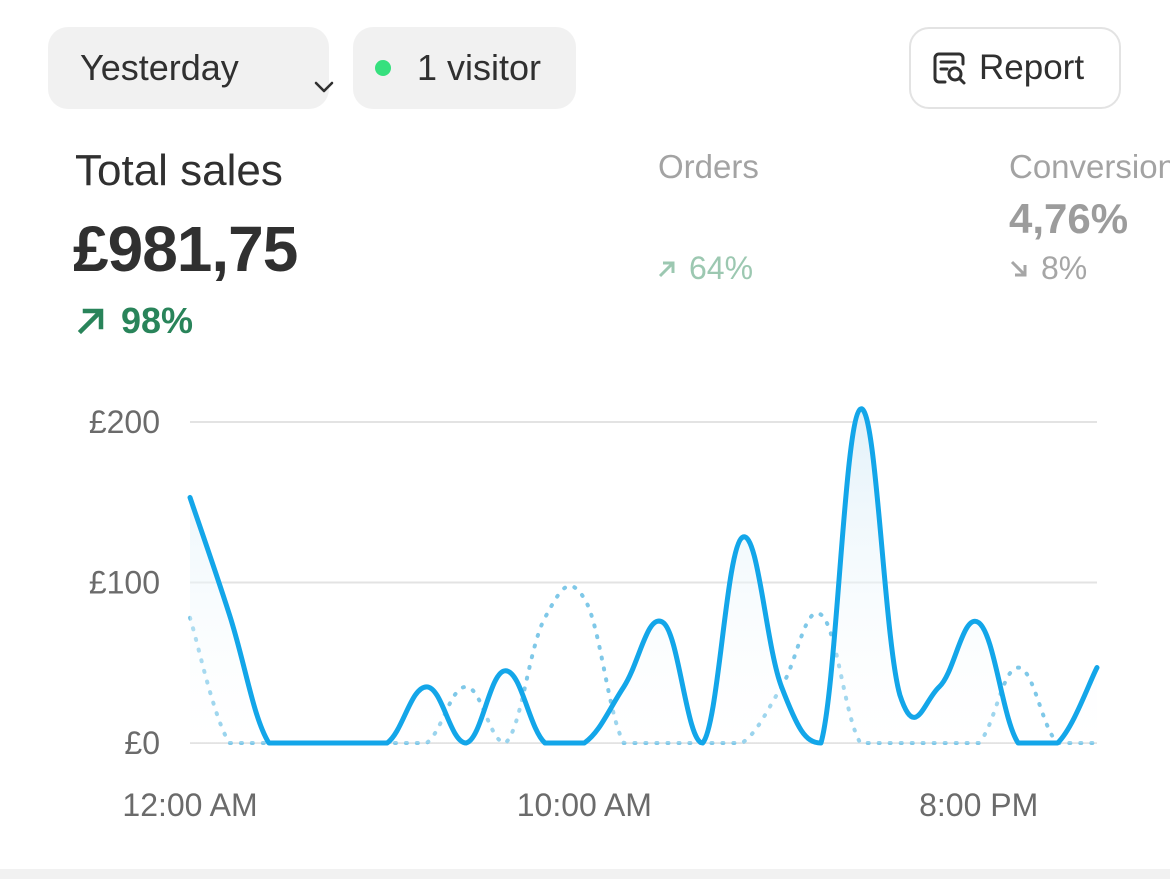 The image size is (1170, 879). What do you see at coordinates (1018, 268) in the screenshot?
I see `arrow-down-right-icon` at bounding box center [1018, 268].